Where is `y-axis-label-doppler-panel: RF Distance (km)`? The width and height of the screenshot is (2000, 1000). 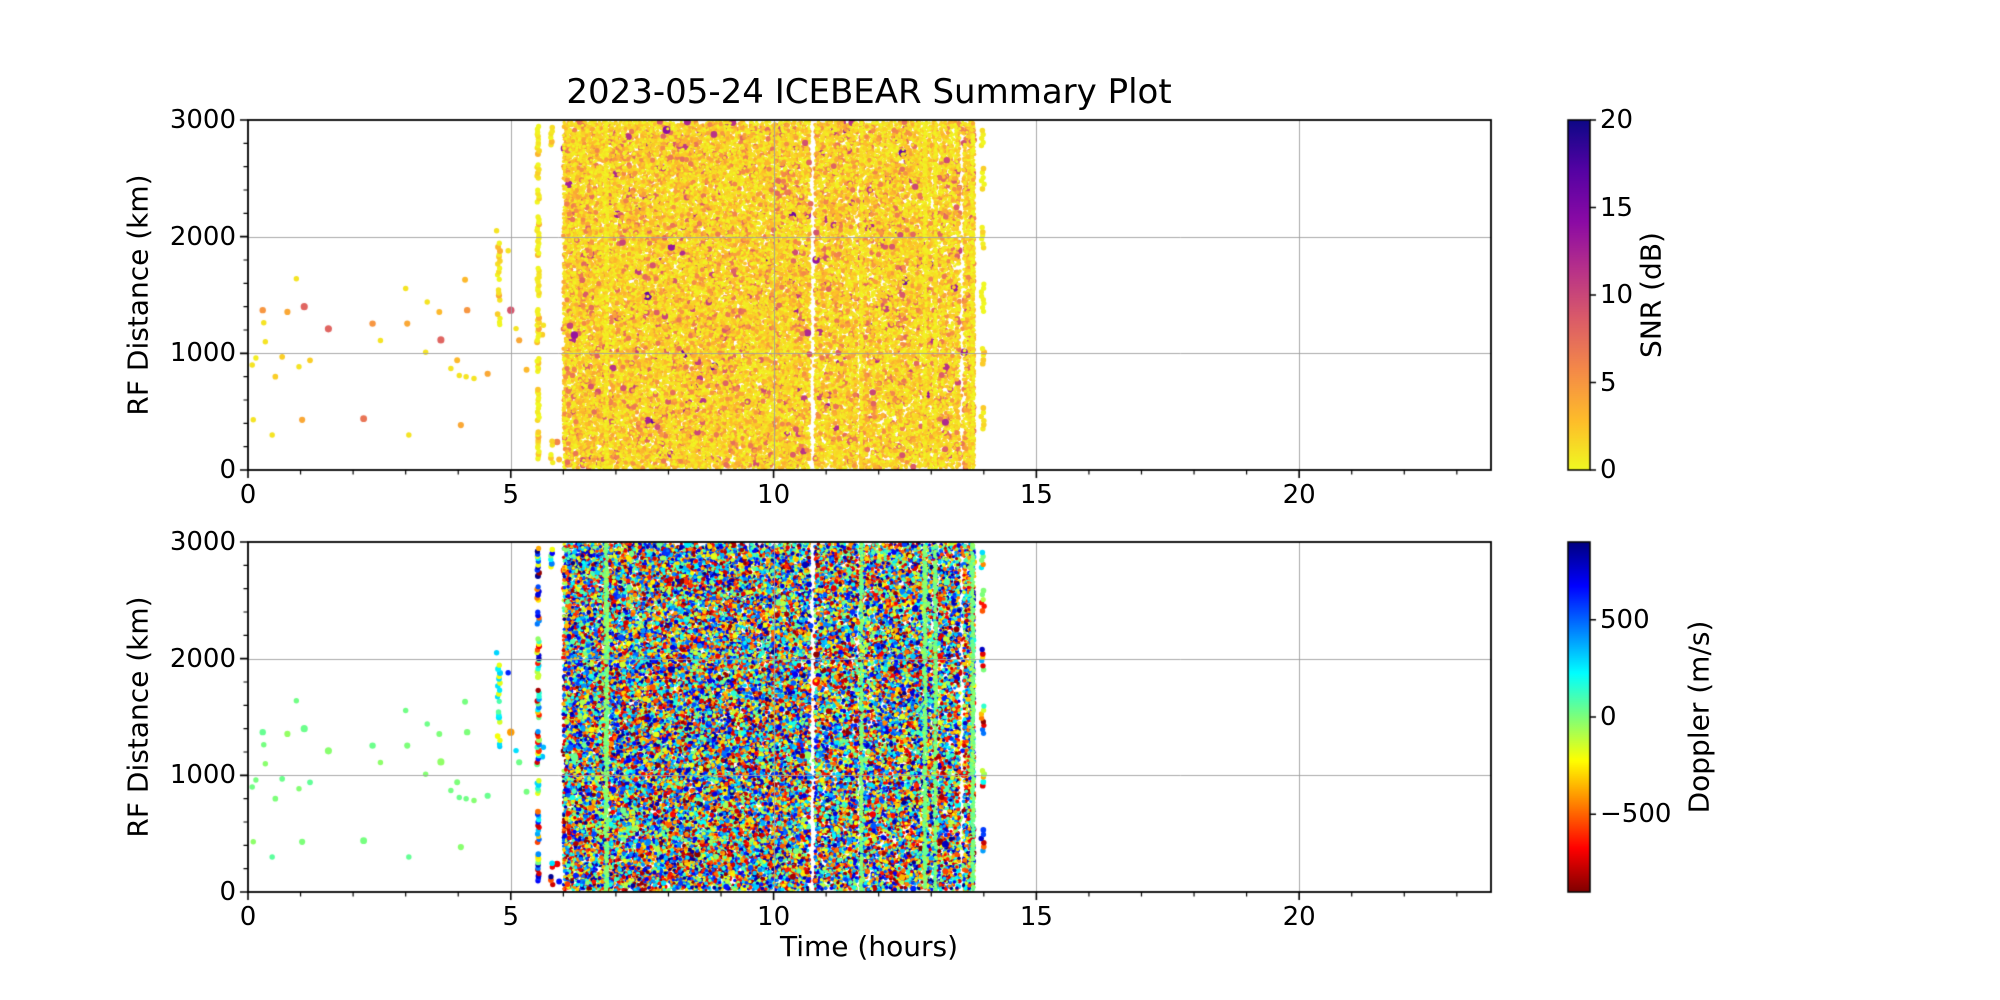 y-axis-label-doppler-panel: RF Distance (km) is located at coordinates (138, 717).